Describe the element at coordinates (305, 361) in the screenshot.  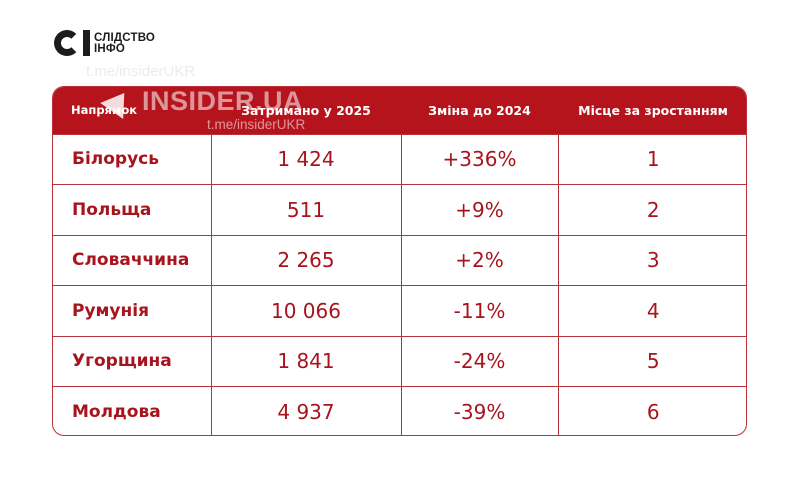
I see `cell-detained: 1 841` at that location.